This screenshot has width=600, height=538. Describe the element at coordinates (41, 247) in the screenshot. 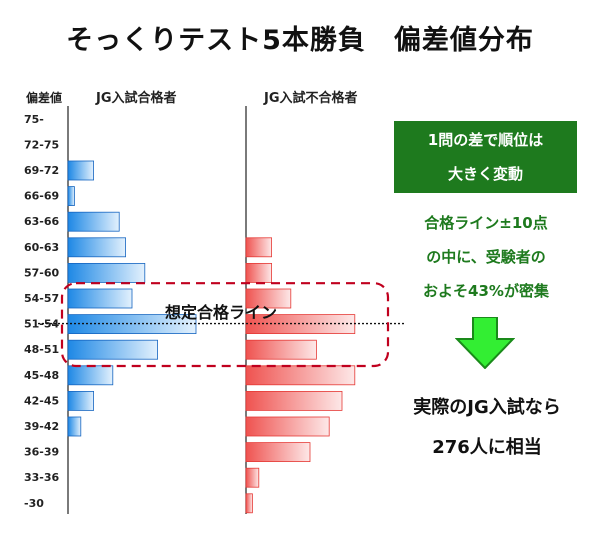

I see `tick-label: 60-63` at that location.